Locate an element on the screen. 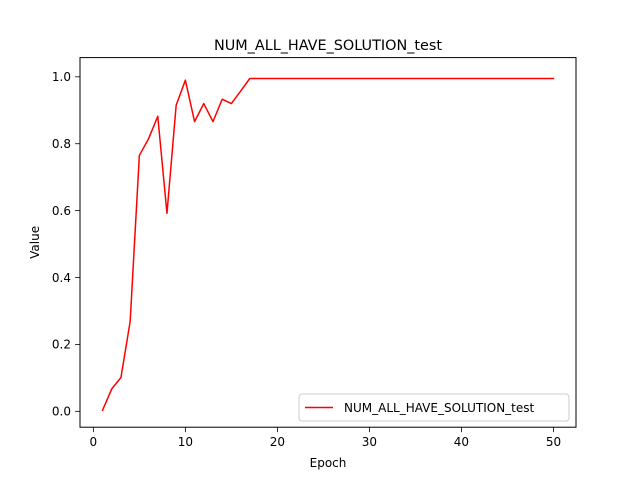 The image size is (640, 480). y-tick-label: 0.8 is located at coordinates (61, 144).